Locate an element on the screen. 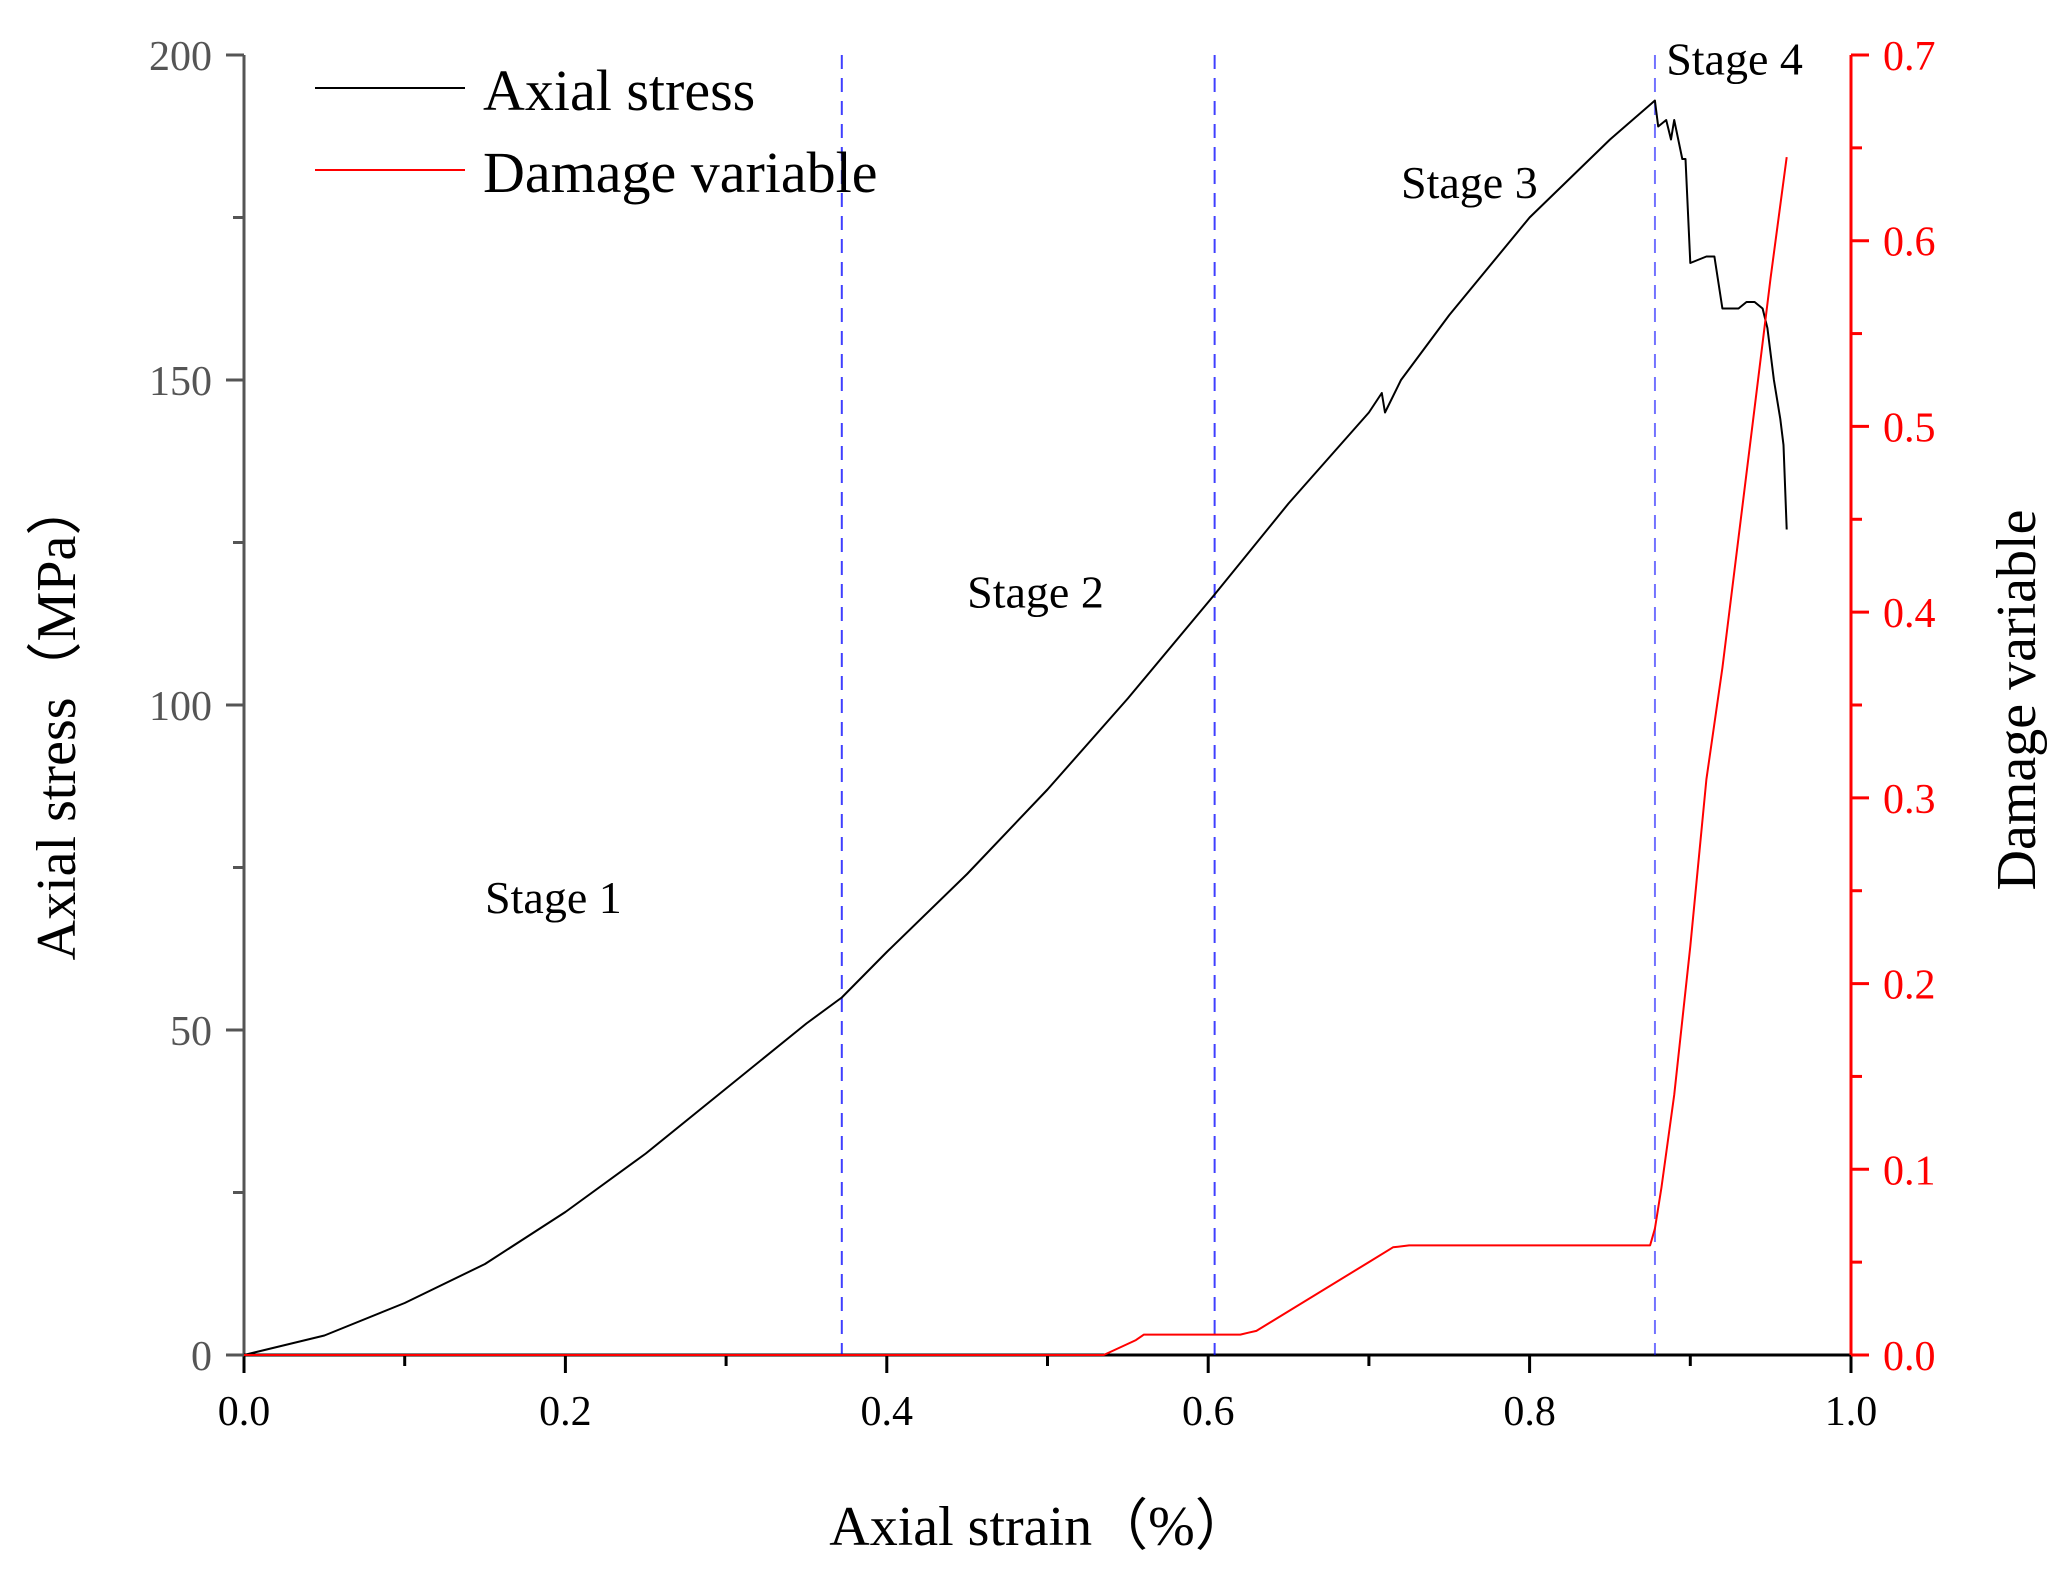 This screenshot has width=2069, height=1572. x-tick-label: 0.4 is located at coordinates (887, 1412).